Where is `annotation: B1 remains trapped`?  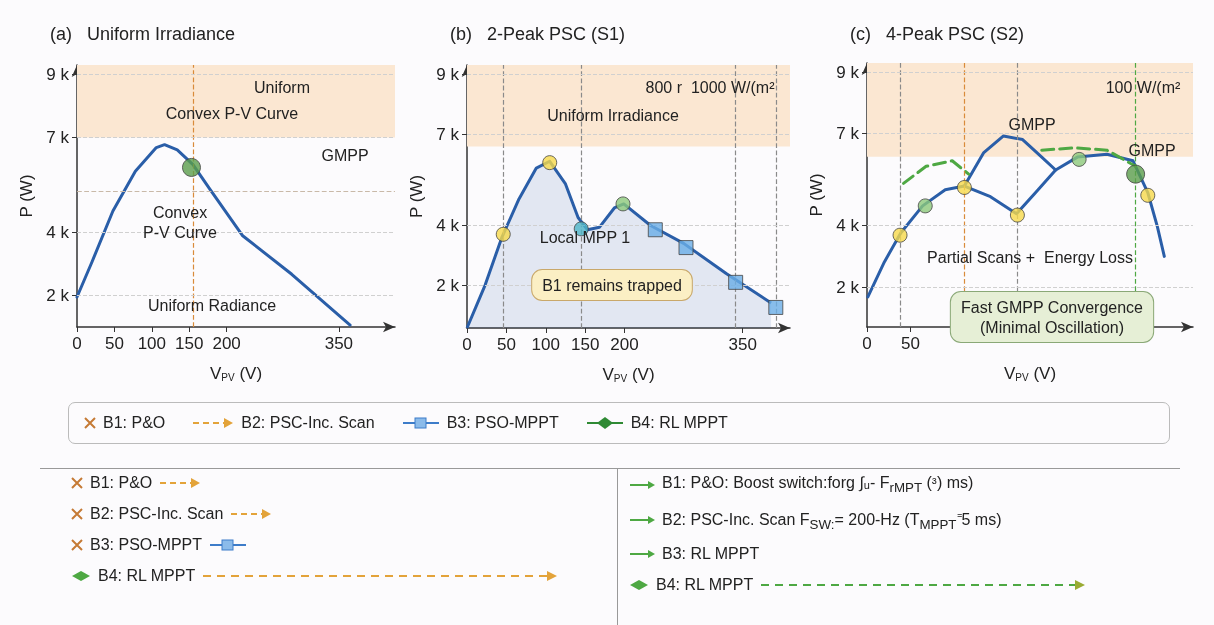 annotation: B1 remains trapped is located at coordinates (612, 285).